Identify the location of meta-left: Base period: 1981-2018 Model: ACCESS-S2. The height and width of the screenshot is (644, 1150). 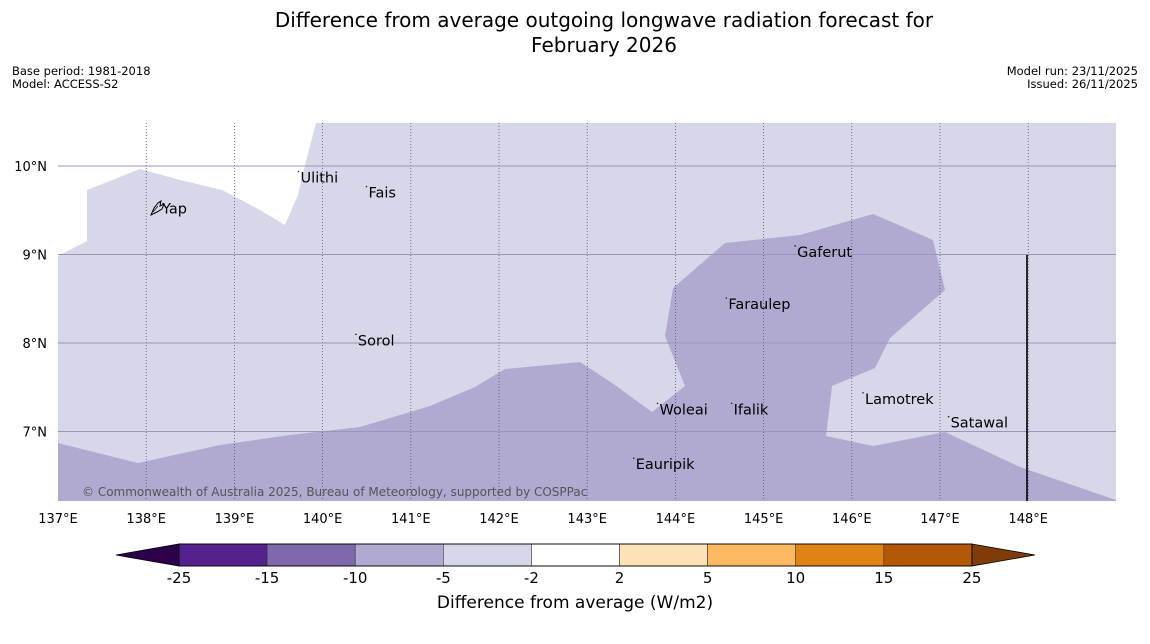
(81, 78).